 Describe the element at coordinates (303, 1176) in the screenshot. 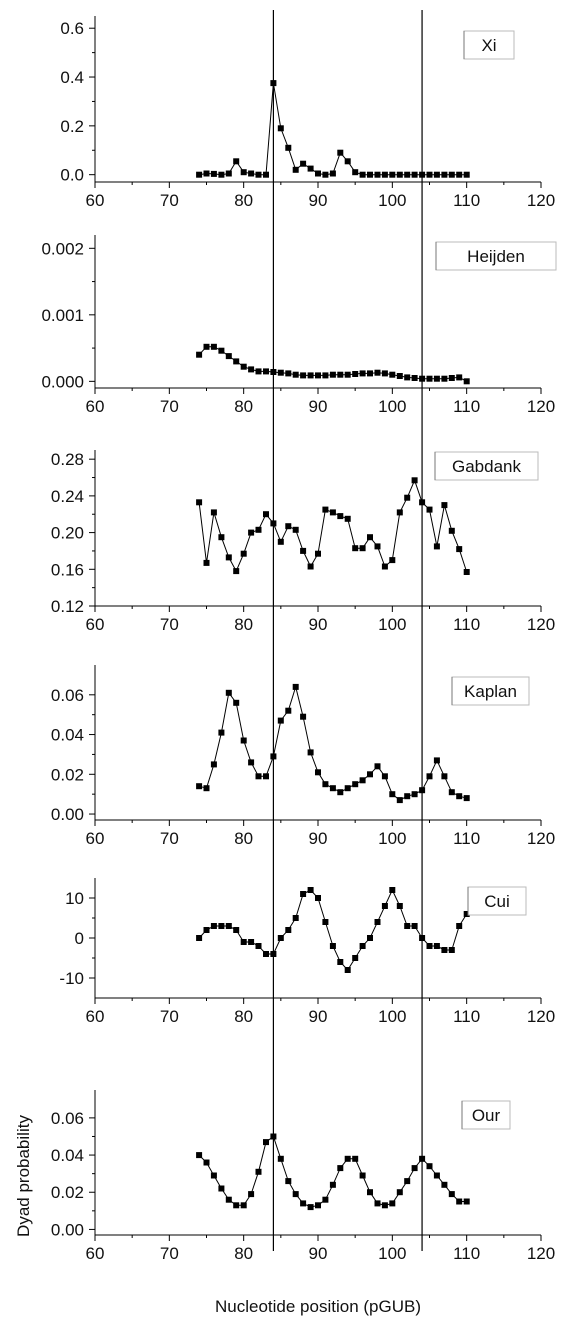

I see `panel-our: 60 70 80 90 100 110 120 0.00 0.02 0.04 0.06 Our` at that location.